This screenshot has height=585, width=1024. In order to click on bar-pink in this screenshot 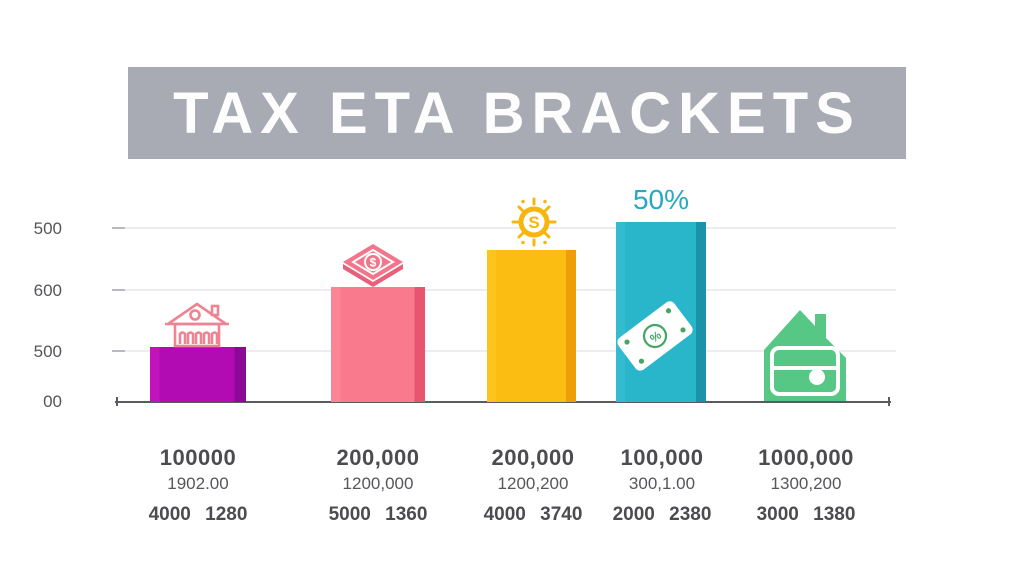, I will do `click(378, 344)`.